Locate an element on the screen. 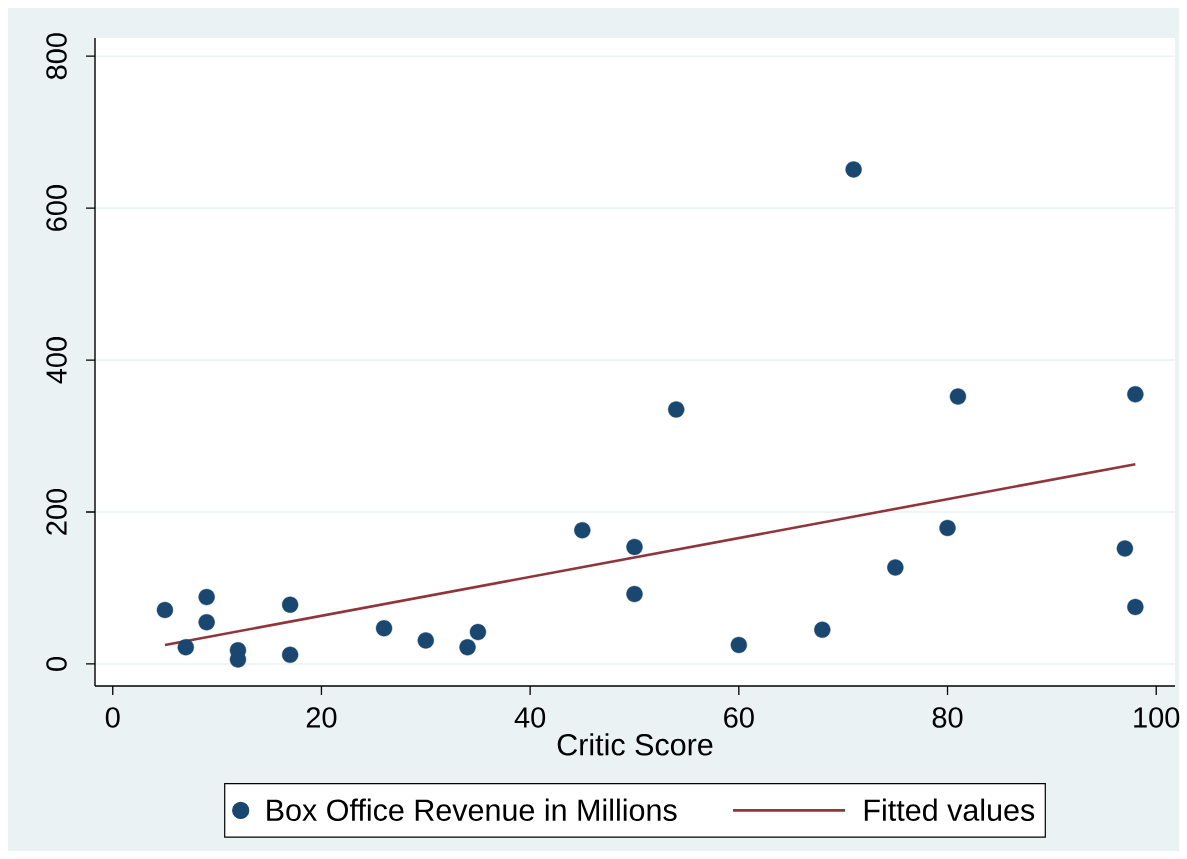  legend-label: Fitted values is located at coordinates (949, 809).